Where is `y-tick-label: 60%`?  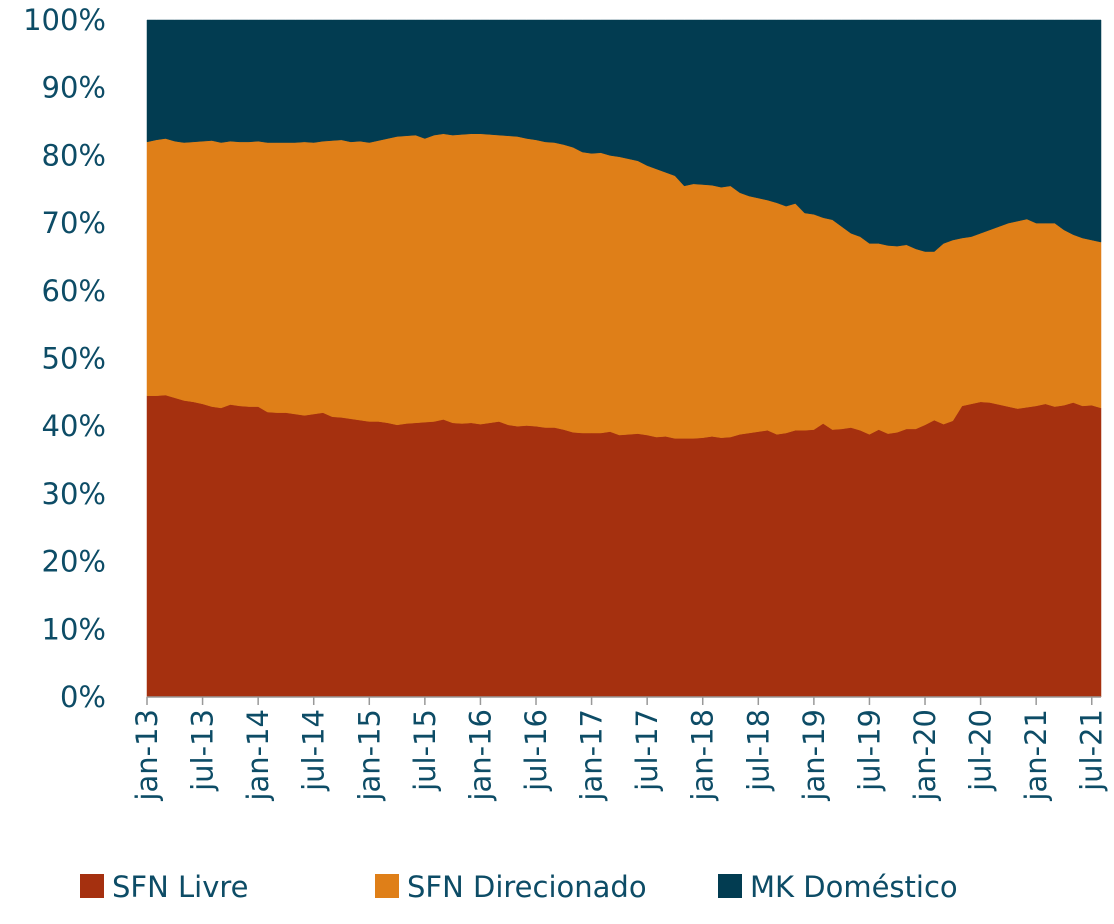 y-tick-label: 60% is located at coordinates (74, 291).